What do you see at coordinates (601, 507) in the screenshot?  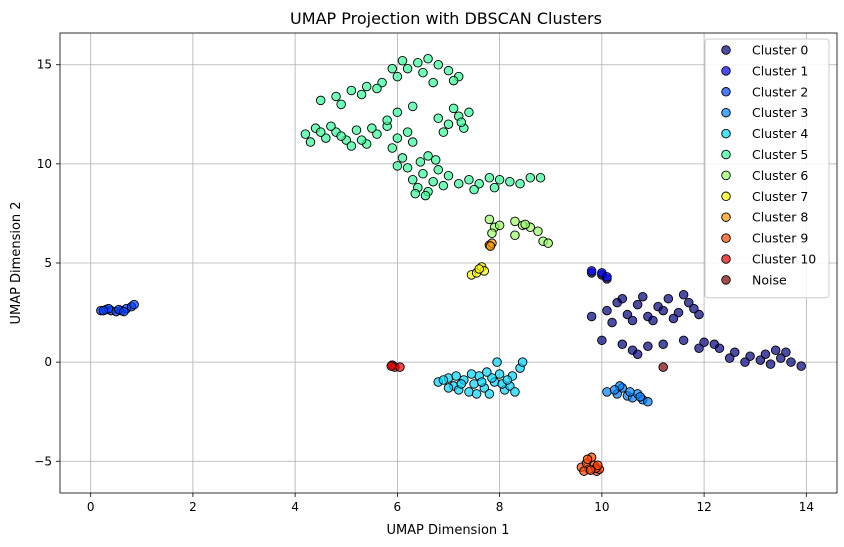 I see `x-tick-label: 10` at bounding box center [601, 507].